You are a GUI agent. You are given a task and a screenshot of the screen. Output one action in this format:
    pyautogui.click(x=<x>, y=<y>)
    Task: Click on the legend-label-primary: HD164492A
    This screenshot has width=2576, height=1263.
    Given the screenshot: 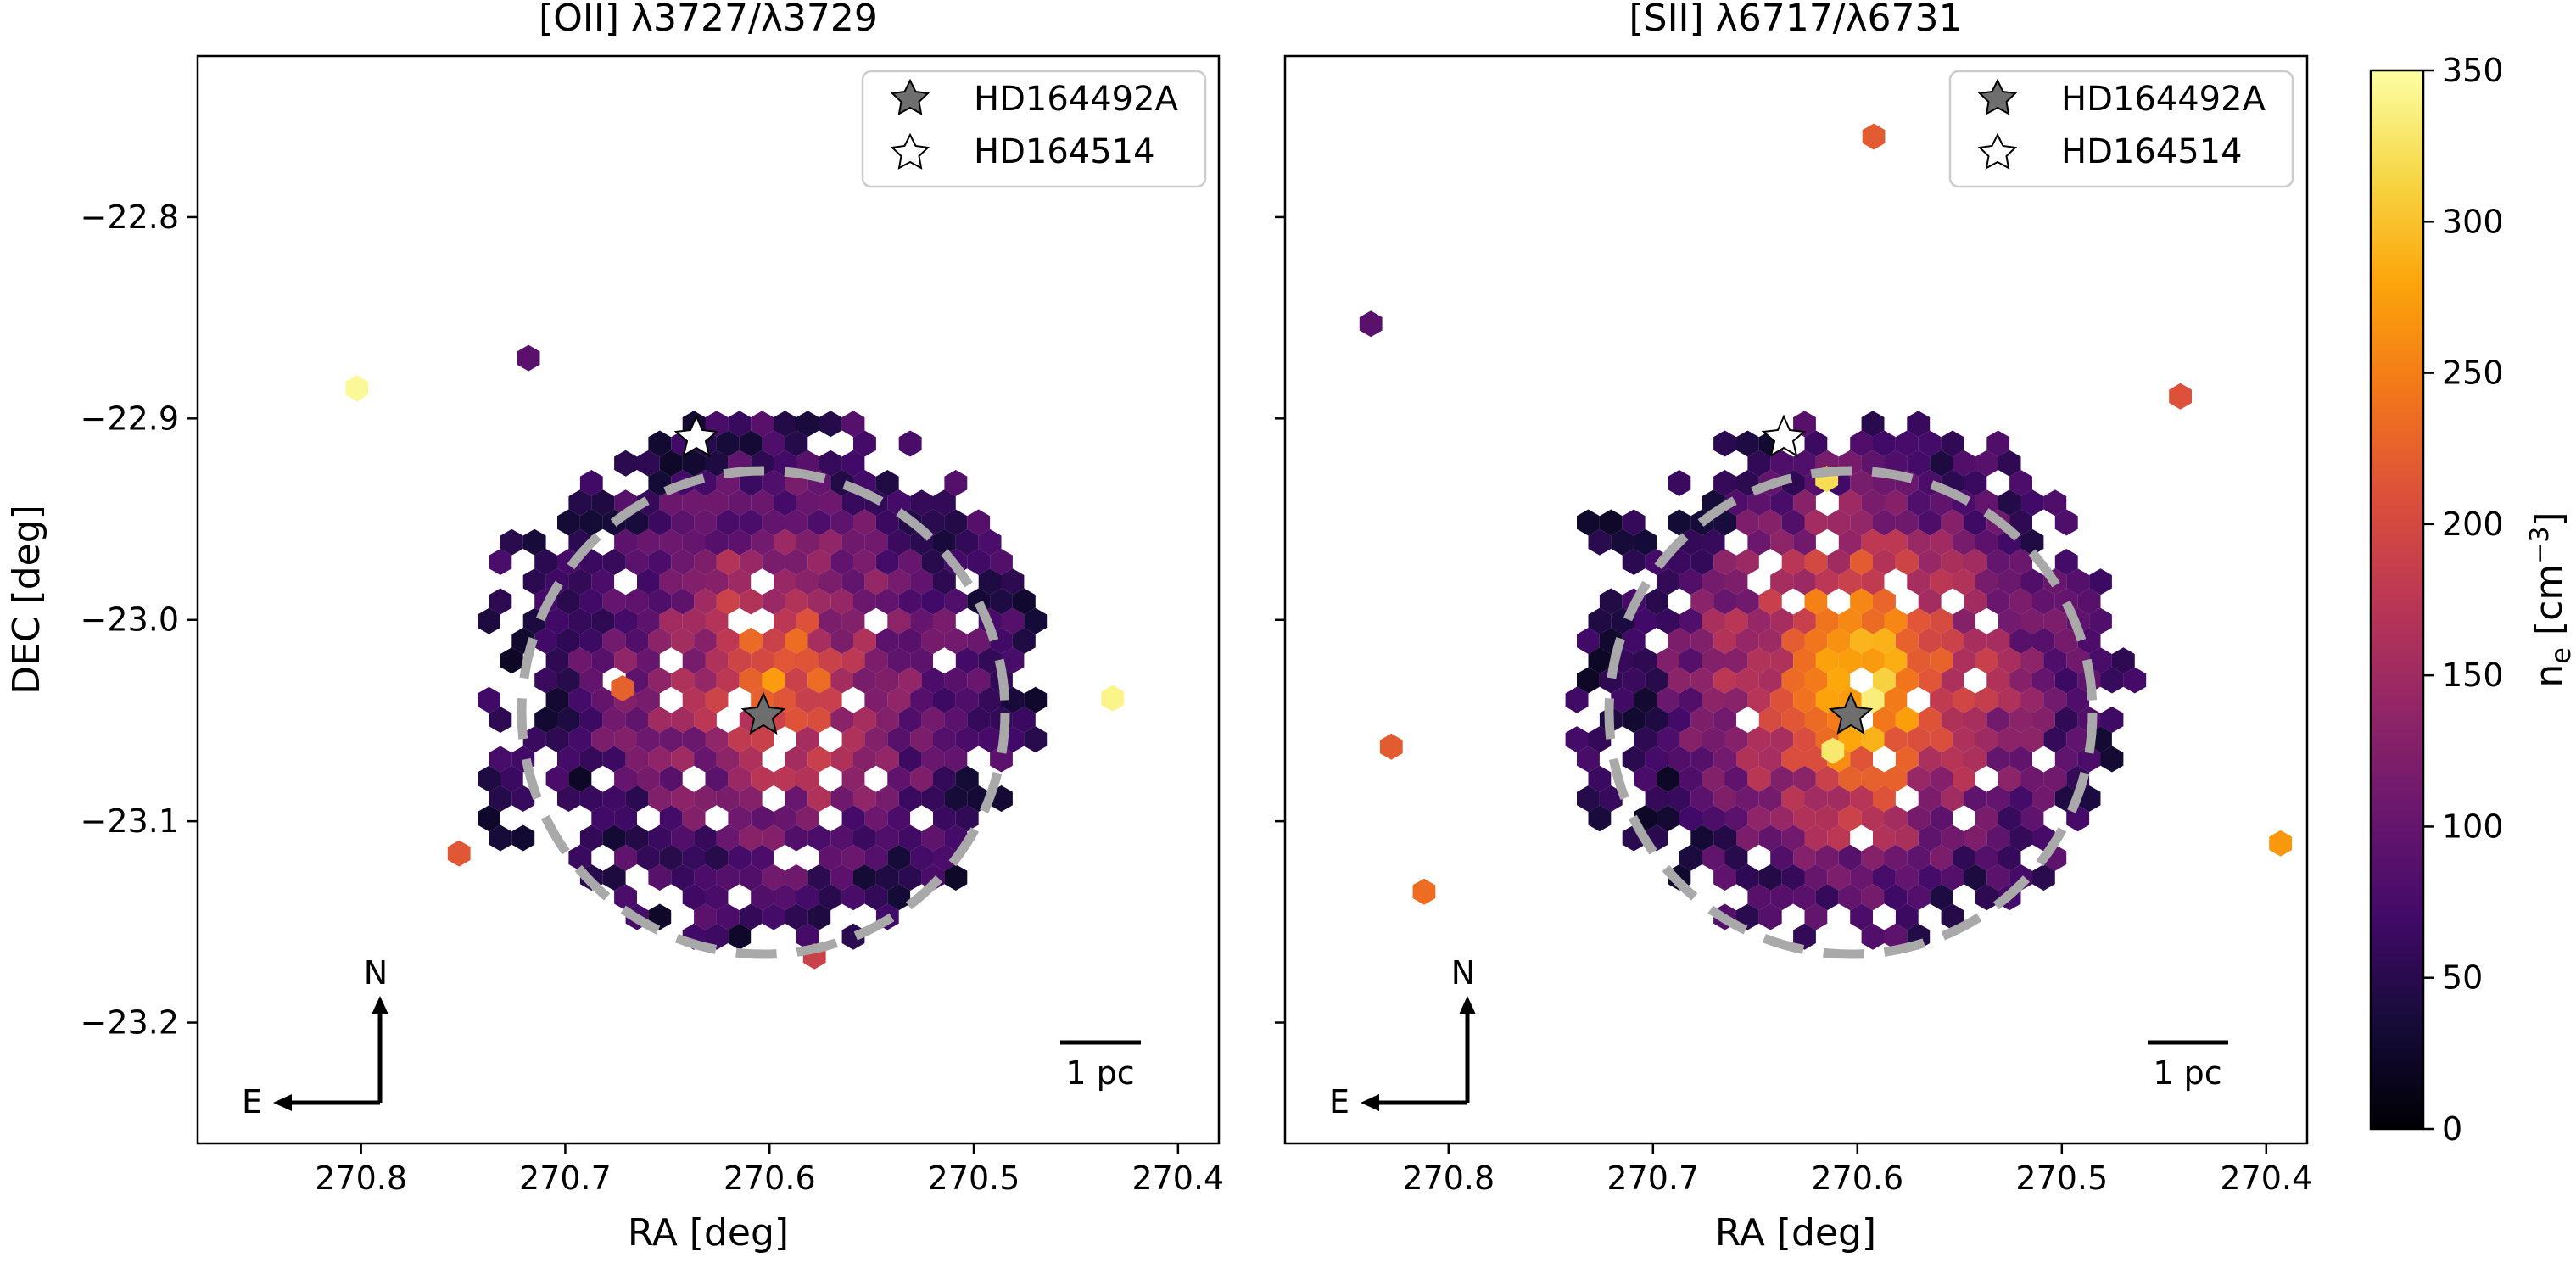 What is the action you would take?
    pyautogui.click(x=2163, y=99)
    